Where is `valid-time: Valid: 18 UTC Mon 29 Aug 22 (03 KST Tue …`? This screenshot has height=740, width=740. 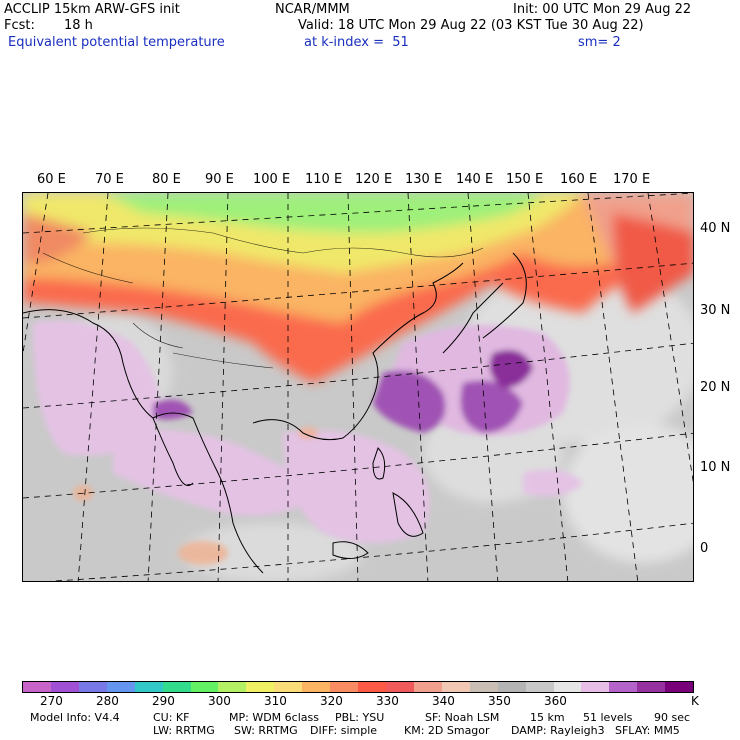 valid-time: Valid: 18 UTC Mon 29 Aug 22 (03 KST Tue … is located at coordinates (471, 25).